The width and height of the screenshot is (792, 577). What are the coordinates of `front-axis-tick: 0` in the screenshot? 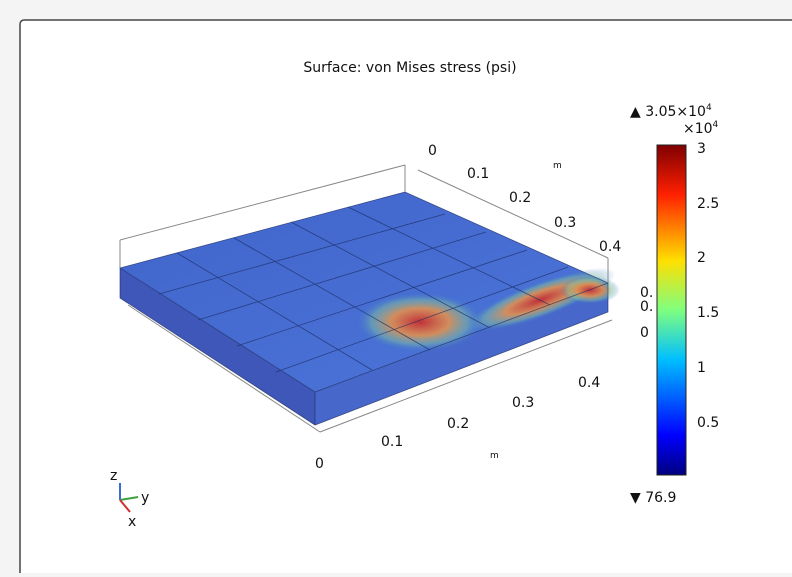 It's located at (319, 464).